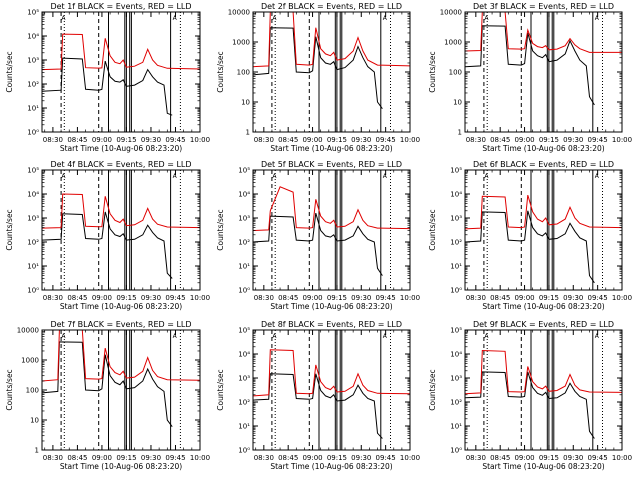  Describe the element at coordinates (331, 6) in the screenshot. I see `panel-title: Det 2f BLACK = Events, RED = LLD` at that location.